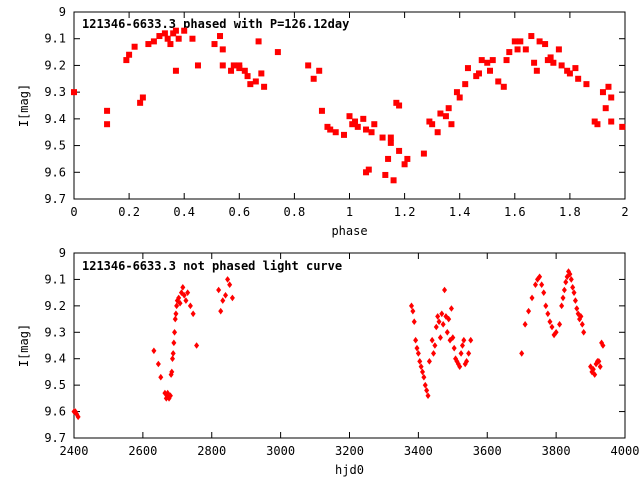 This screenshot has width=640, height=480. Describe the element at coordinates (405, 212) in the screenshot. I see `x-tick-label: 1.2` at that location.